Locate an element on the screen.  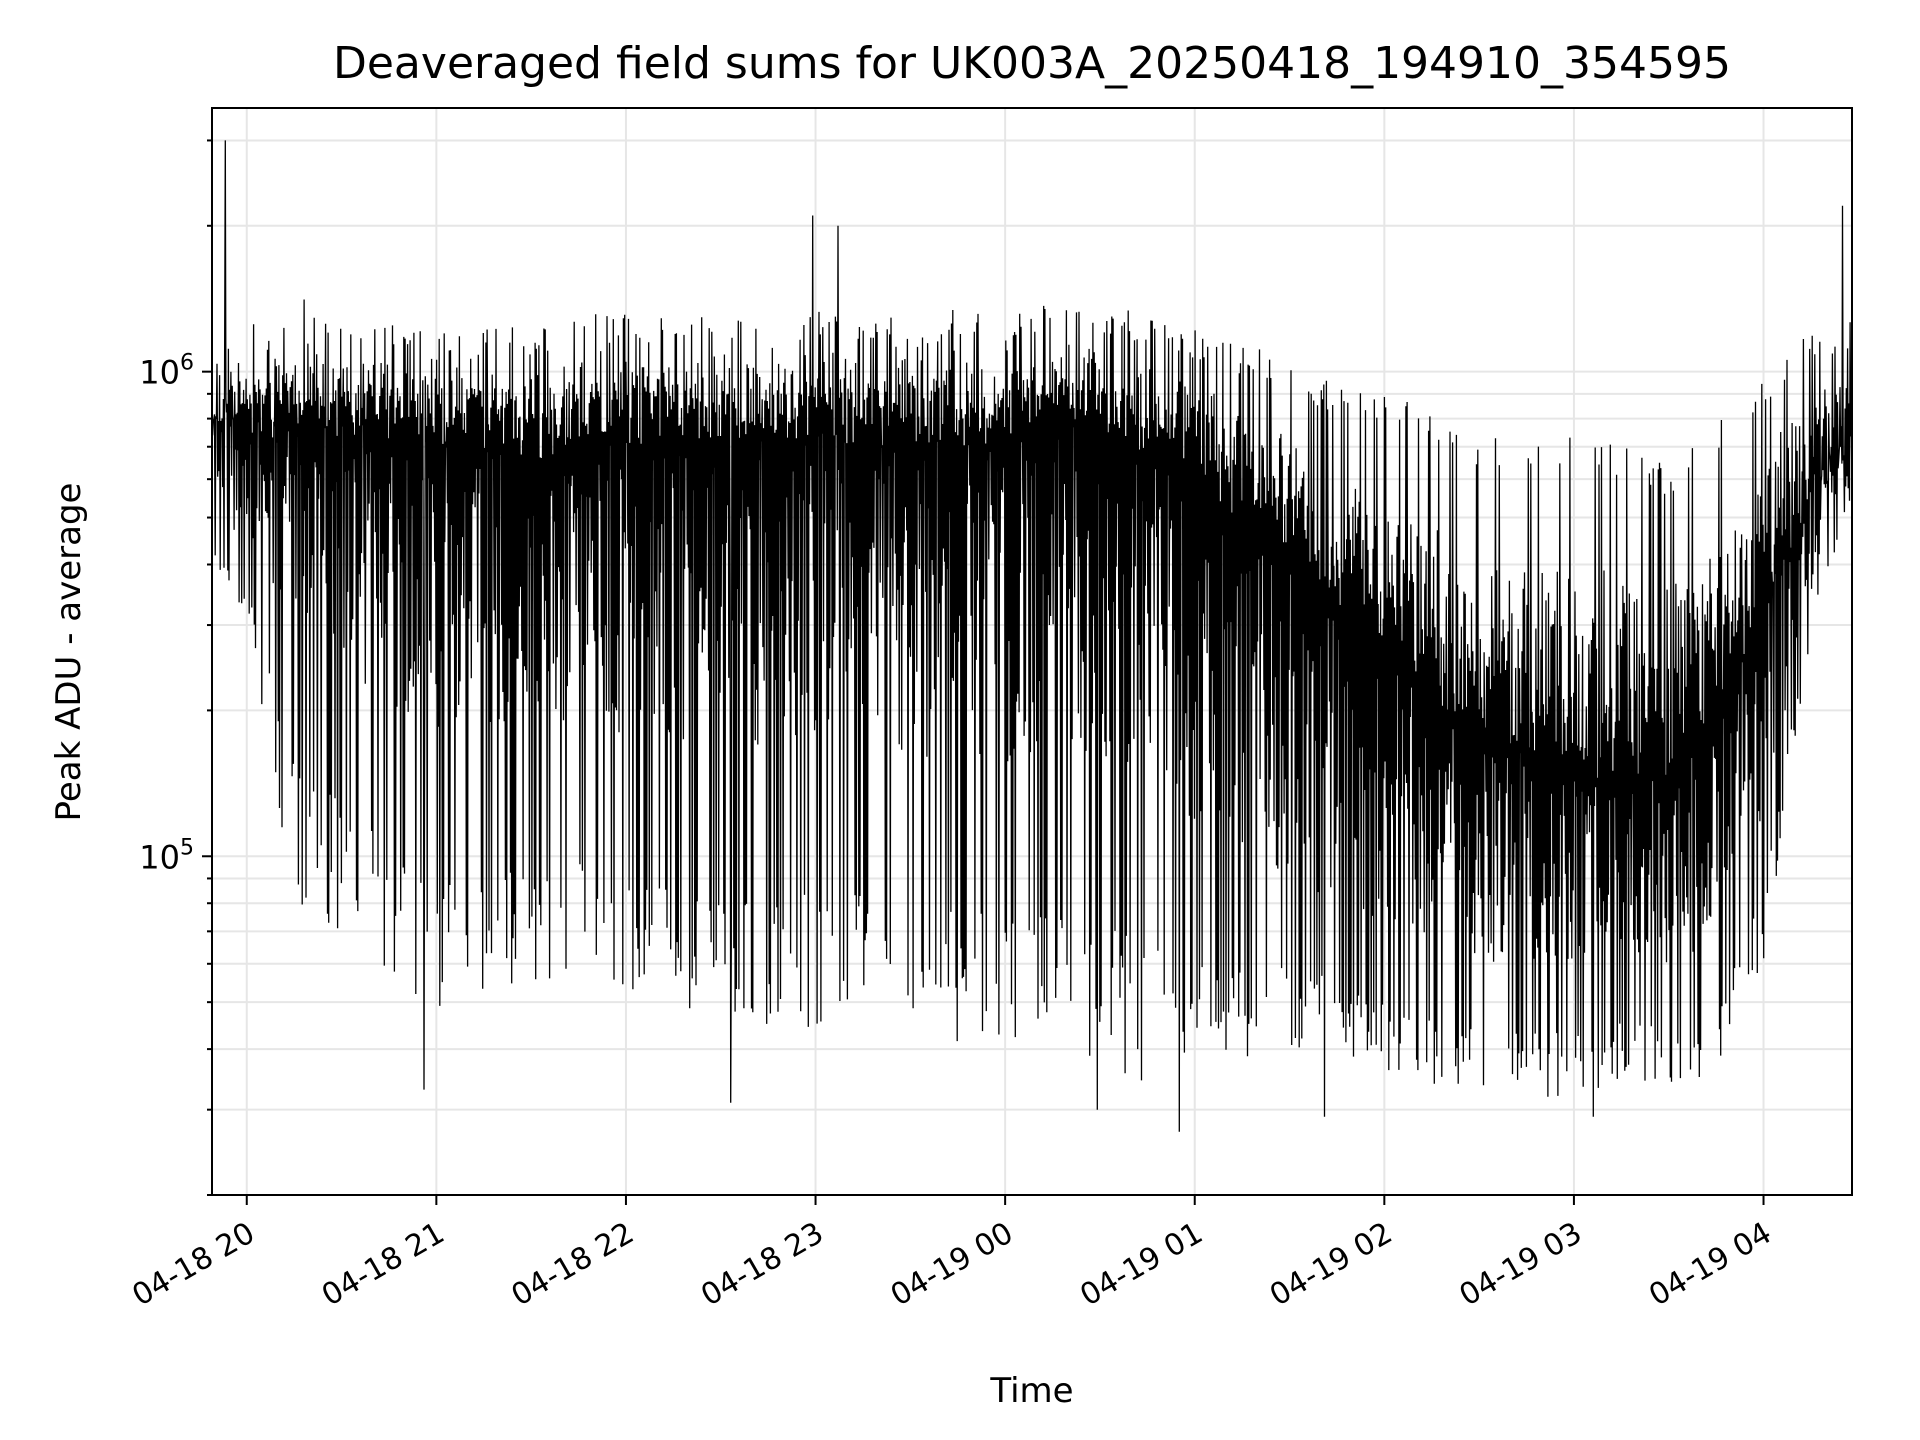
y-tick-label: 10⁶ is located at coordinates (166, 371).